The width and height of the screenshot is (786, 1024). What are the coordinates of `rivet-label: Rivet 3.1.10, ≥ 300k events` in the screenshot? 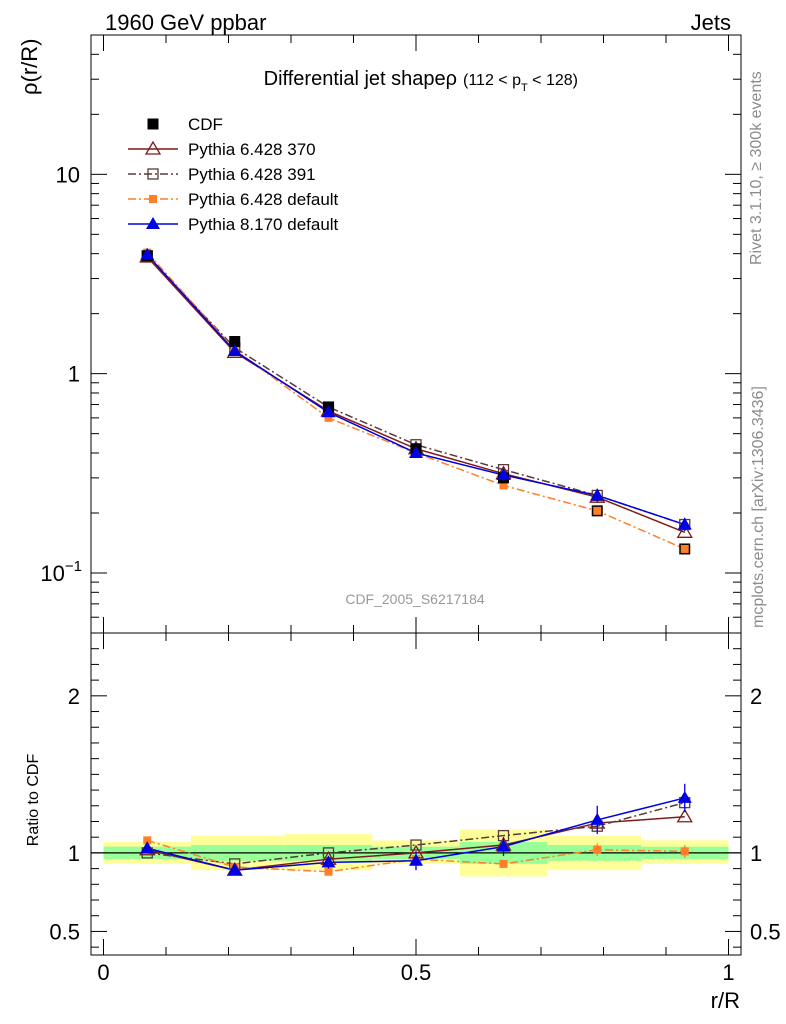 It's located at (756, 168).